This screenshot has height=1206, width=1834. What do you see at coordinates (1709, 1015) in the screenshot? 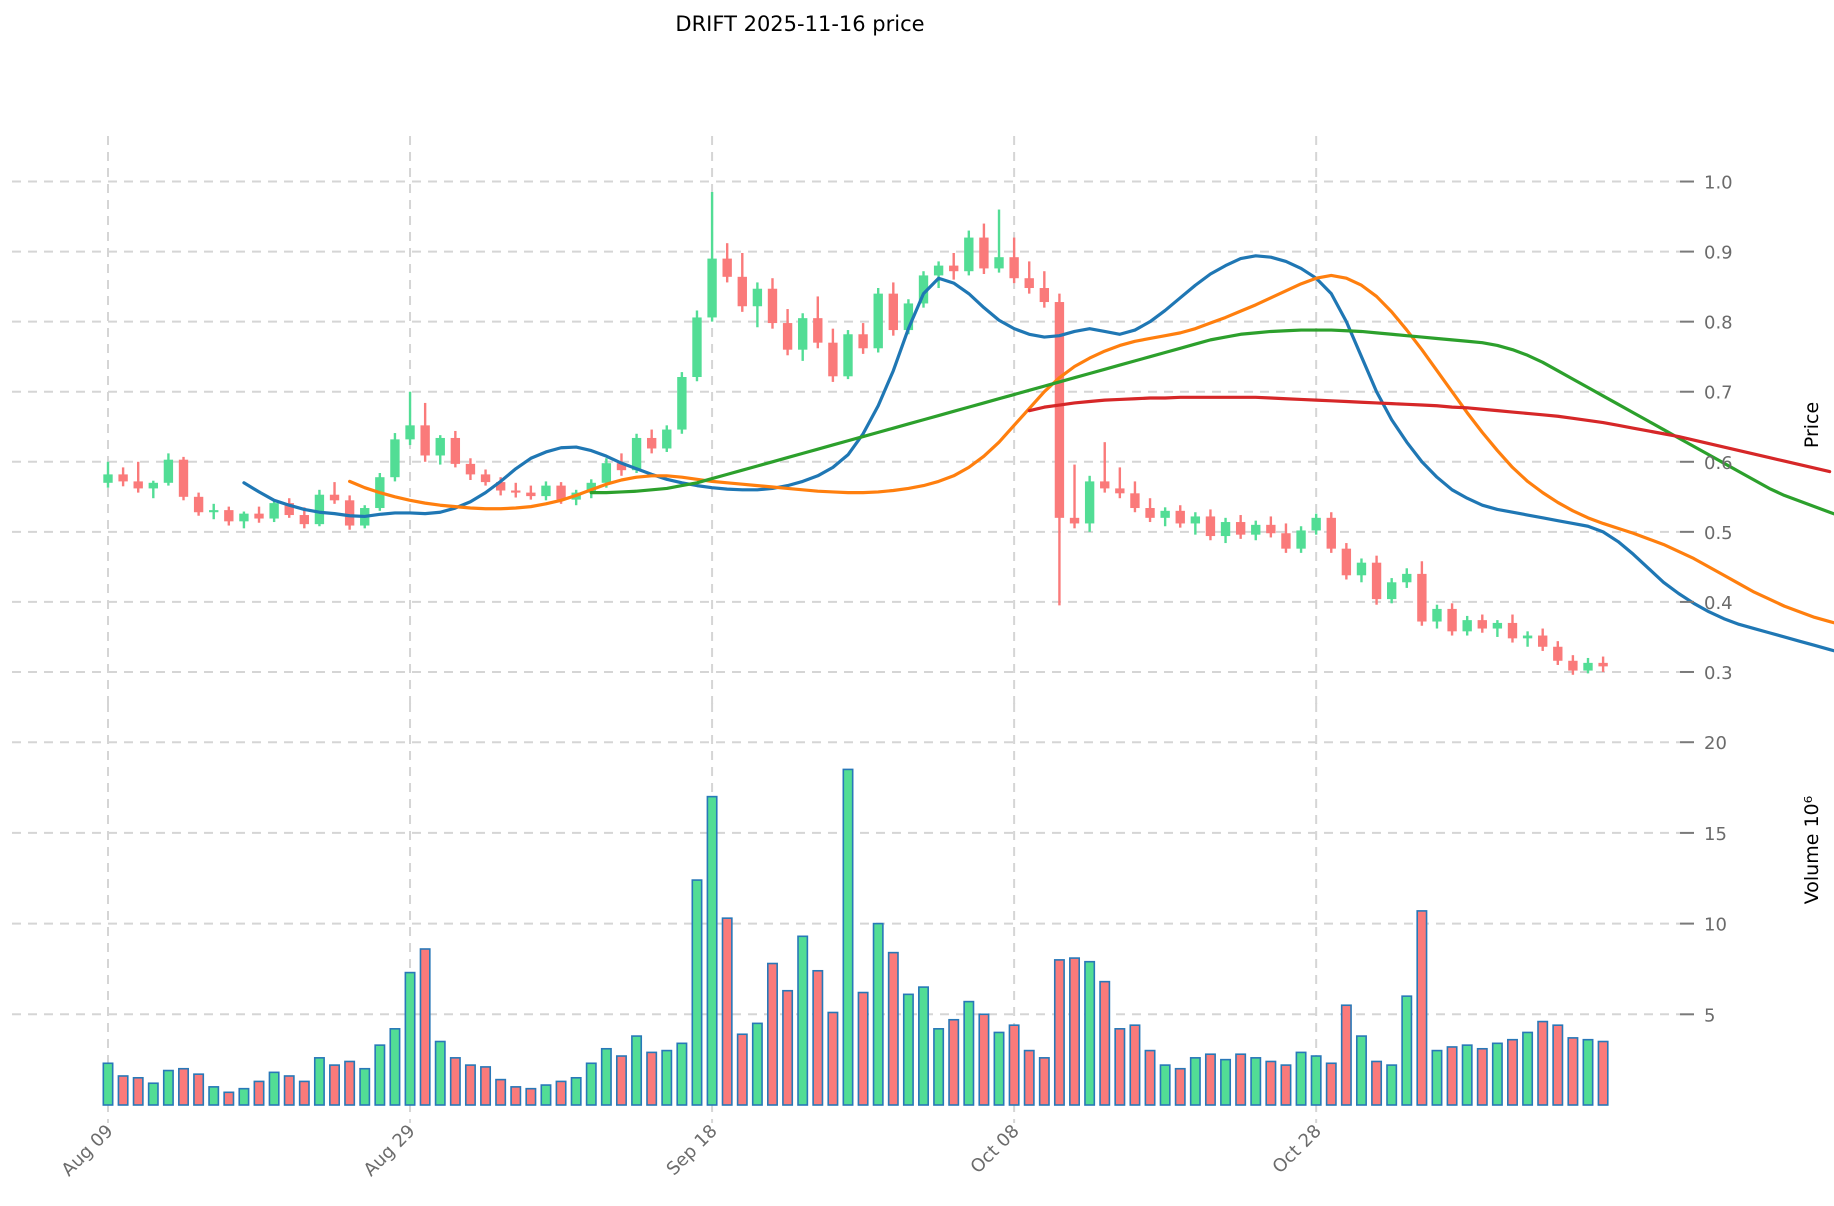
I see `volume-tick-label: 5` at bounding box center [1709, 1015].